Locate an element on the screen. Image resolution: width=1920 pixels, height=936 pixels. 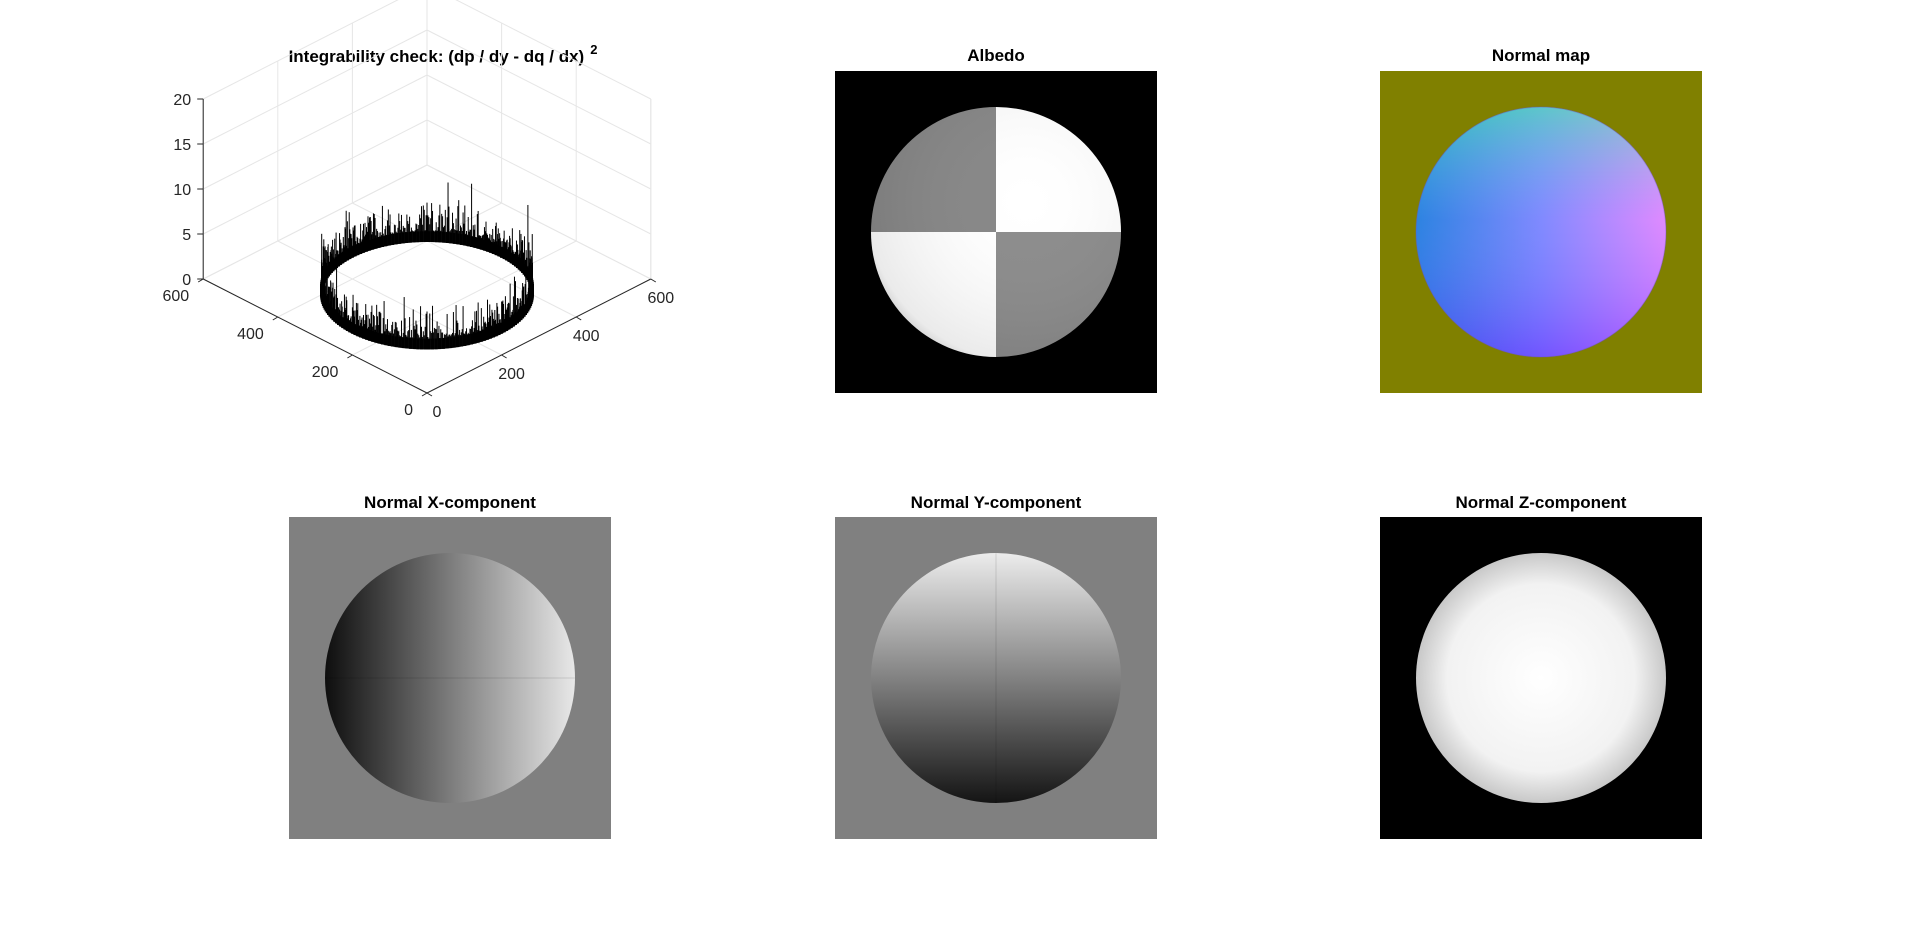
x-tick-label: 600 is located at coordinates (660, 298).